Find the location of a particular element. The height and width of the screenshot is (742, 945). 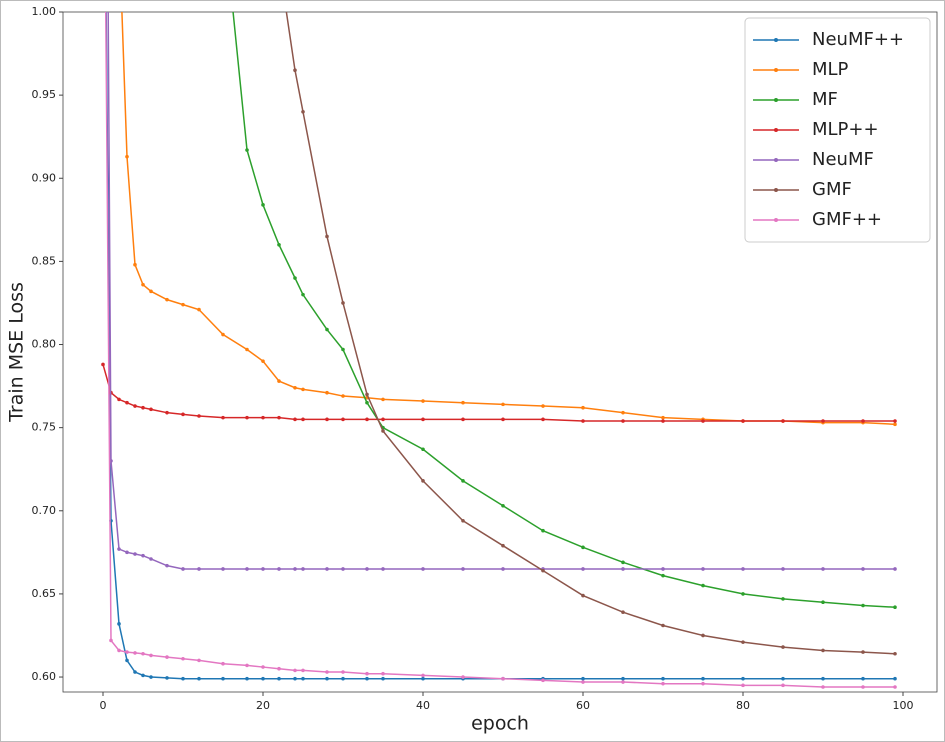

legend-label: GMF++ is located at coordinates (847, 219).